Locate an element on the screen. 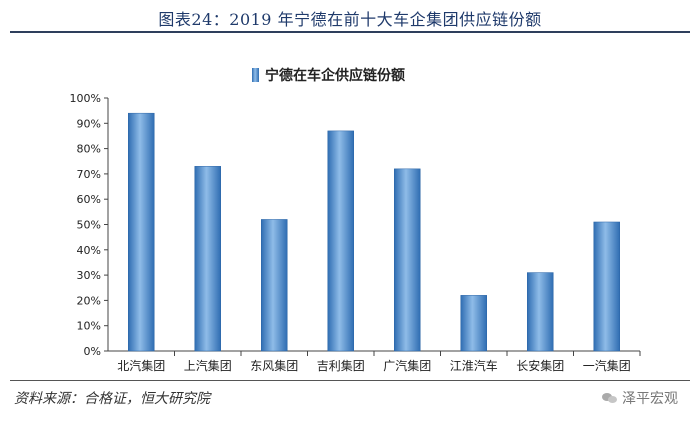  watermark: 泽平宏观 is located at coordinates (640, 398).